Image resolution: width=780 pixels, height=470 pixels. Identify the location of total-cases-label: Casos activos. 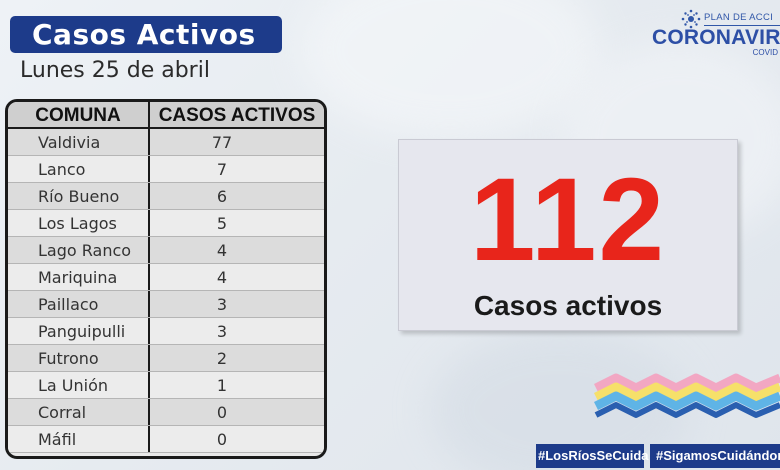
(568, 305).